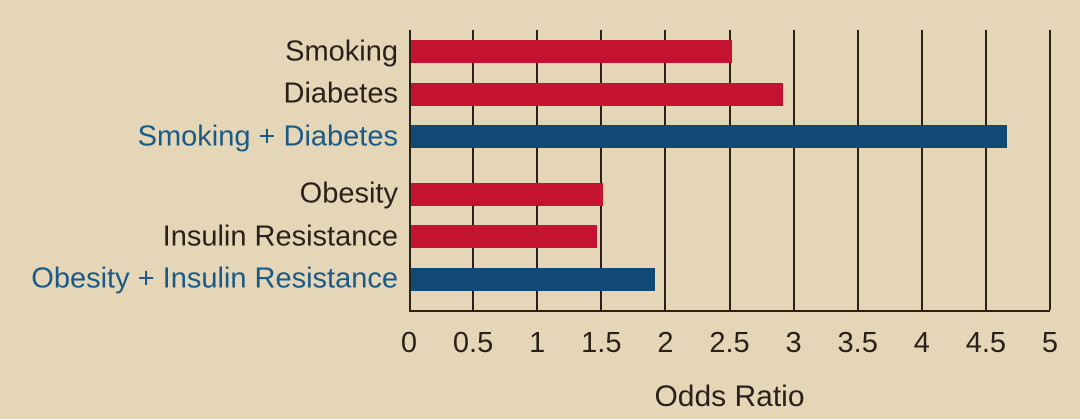  Describe the element at coordinates (507, 194) in the screenshot. I see `bar-obesity` at that location.